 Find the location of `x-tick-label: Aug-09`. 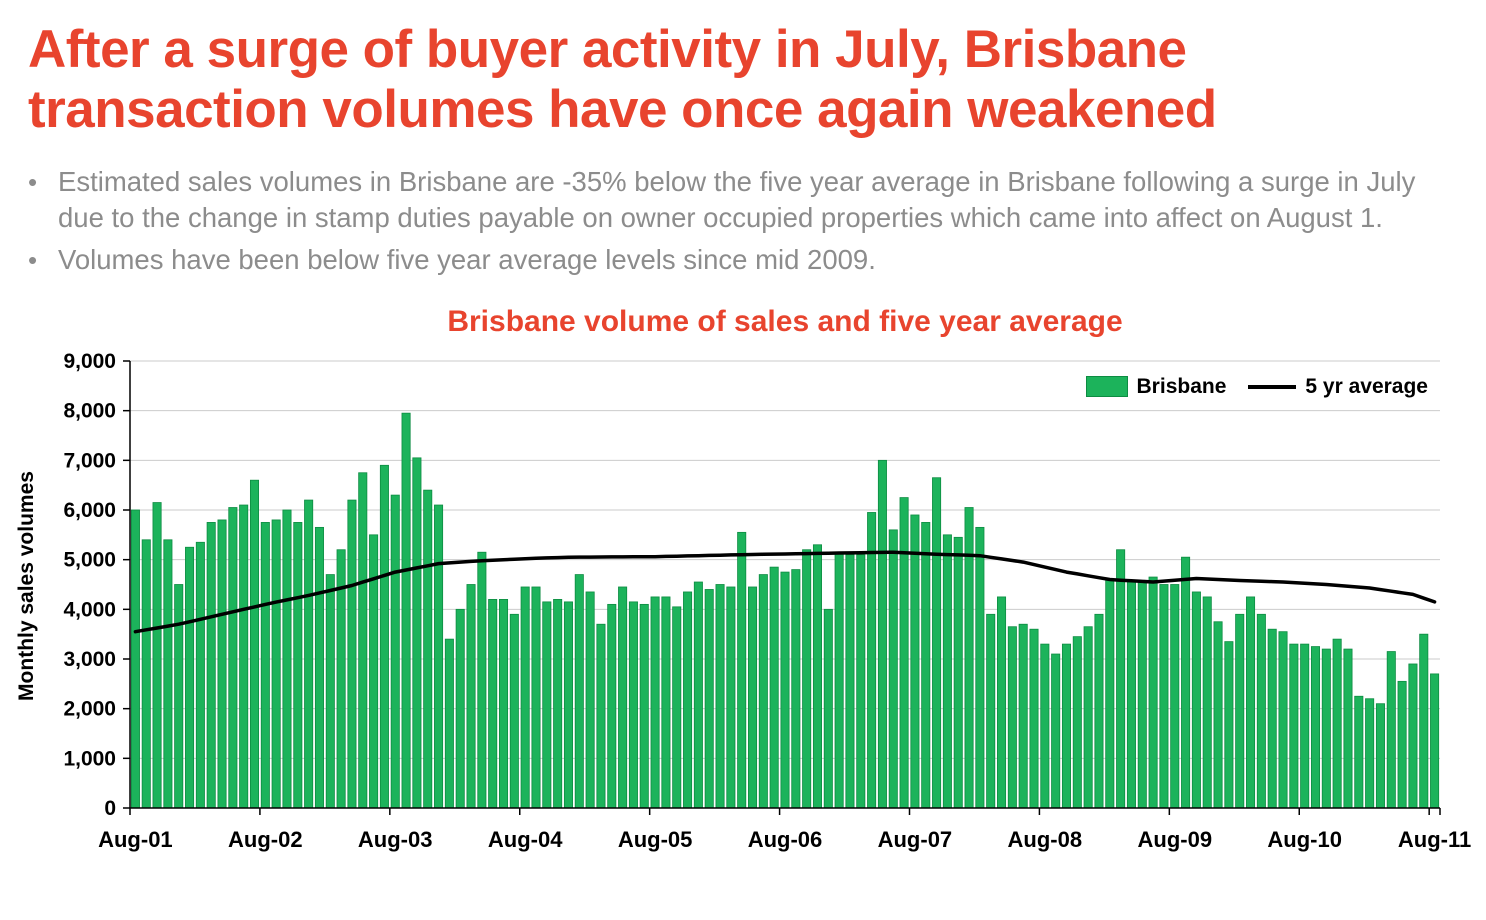

x-tick-label: Aug-09 is located at coordinates (1175, 839).